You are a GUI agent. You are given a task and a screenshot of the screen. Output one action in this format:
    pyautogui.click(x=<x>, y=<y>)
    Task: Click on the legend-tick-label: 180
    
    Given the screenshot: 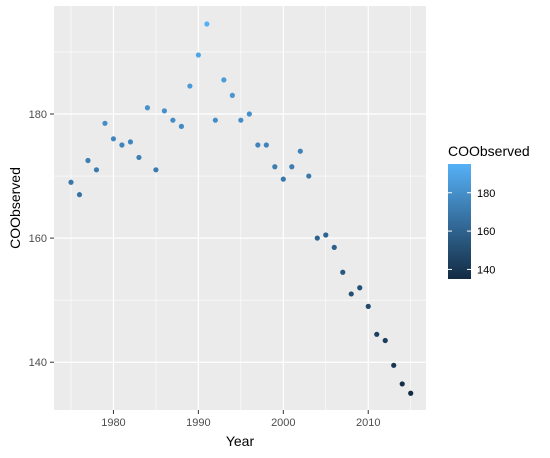 What is the action you would take?
    pyautogui.click(x=486, y=194)
    